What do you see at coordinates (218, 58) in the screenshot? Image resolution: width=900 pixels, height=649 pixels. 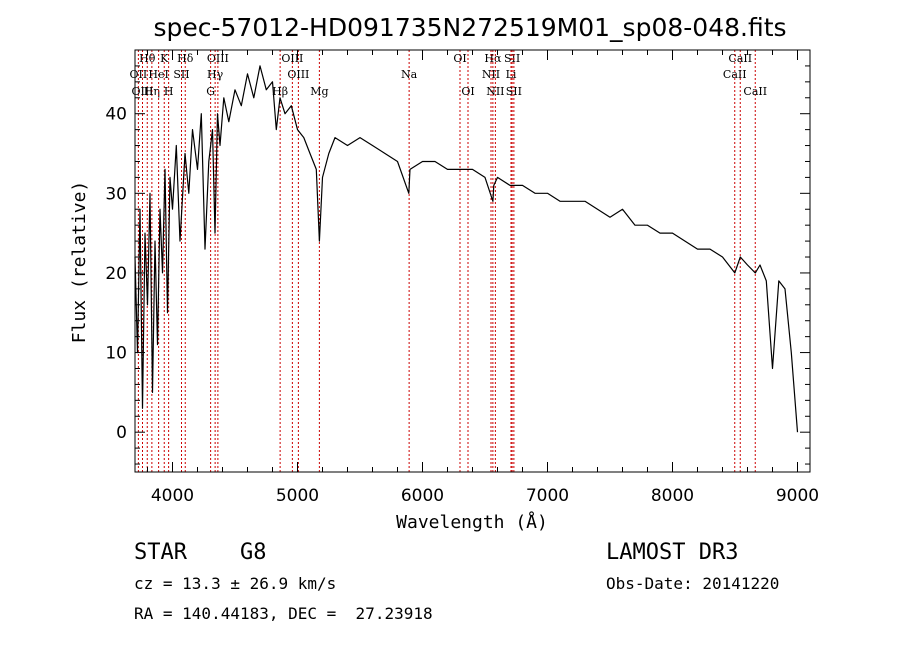 I see `line-label-9: OIII` at bounding box center [218, 58].